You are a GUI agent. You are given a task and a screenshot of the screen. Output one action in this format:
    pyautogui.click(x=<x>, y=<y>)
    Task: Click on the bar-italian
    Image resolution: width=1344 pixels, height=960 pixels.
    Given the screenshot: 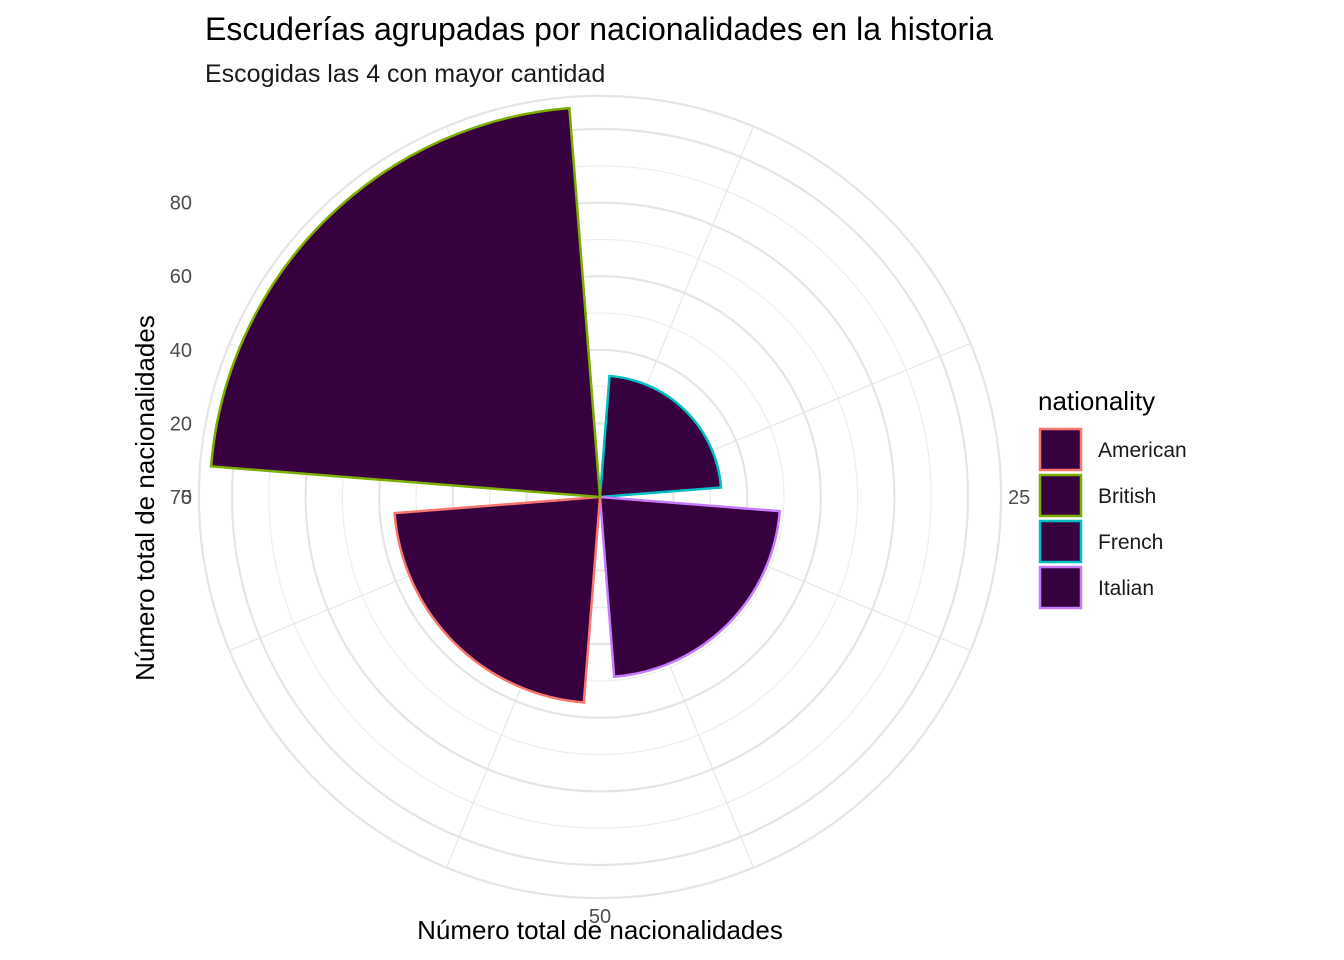 What is the action you would take?
    pyautogui.click(x=690, y=587)
    